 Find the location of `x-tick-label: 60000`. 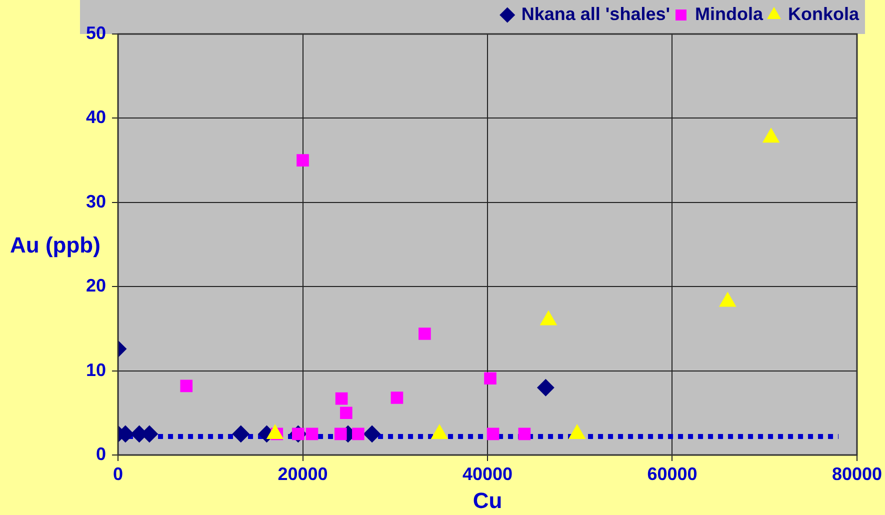

x-tick-label: 60000 is located at coordinates (672, 474).